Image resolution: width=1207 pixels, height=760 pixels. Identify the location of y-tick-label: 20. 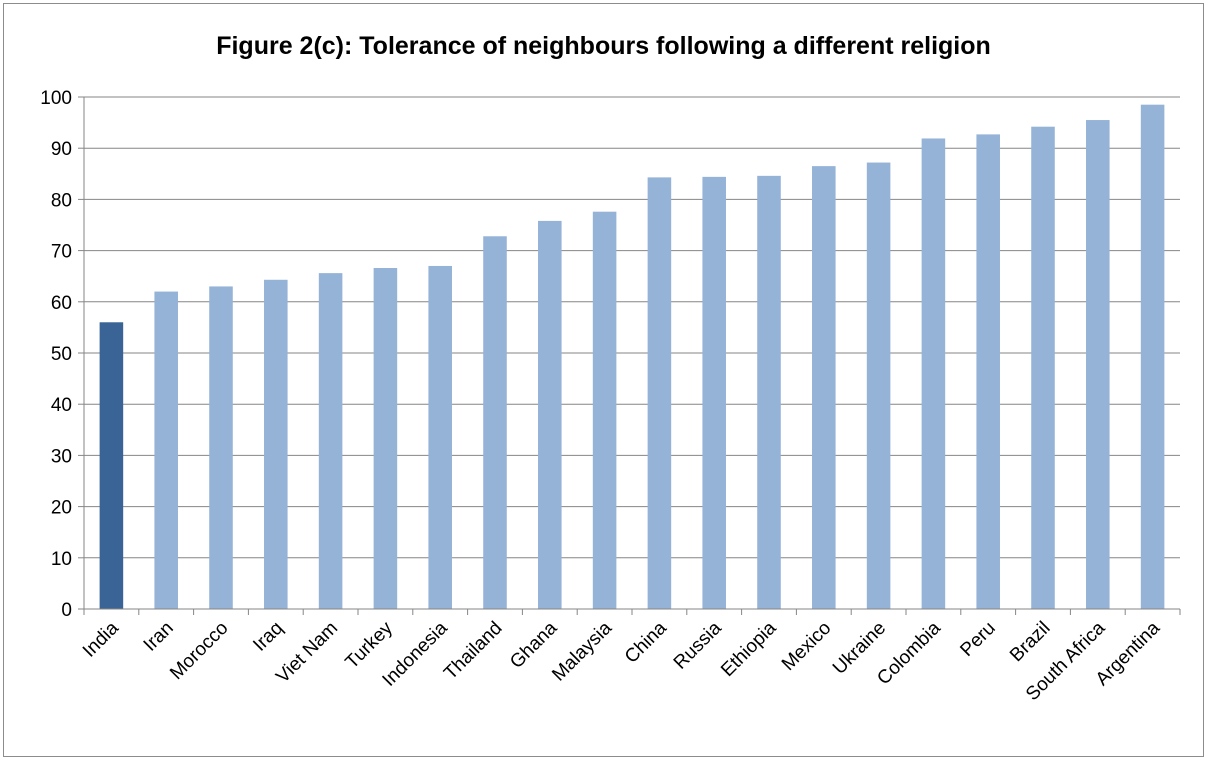
(61, 508).